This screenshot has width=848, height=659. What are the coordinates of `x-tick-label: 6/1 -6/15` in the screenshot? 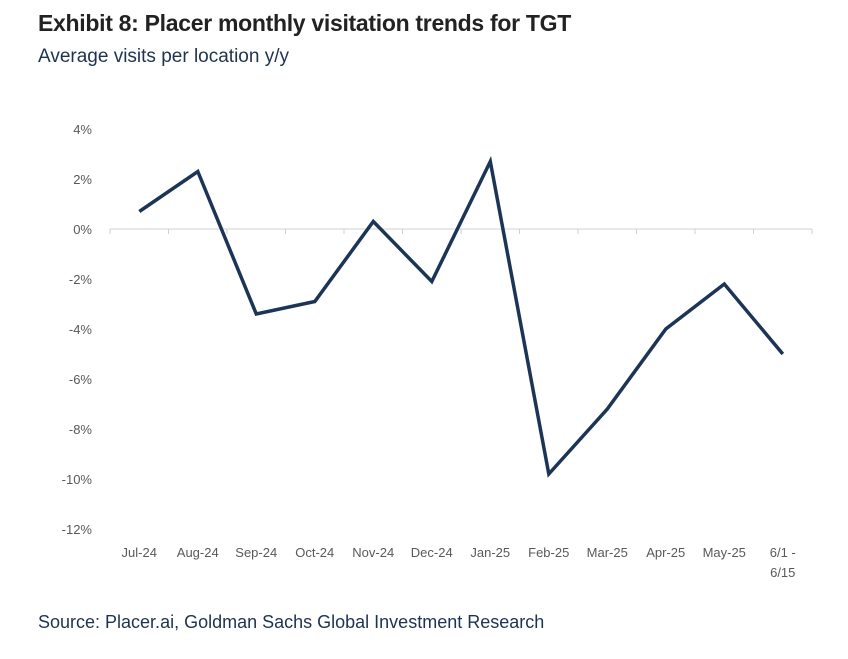 It's located at (783, 562).